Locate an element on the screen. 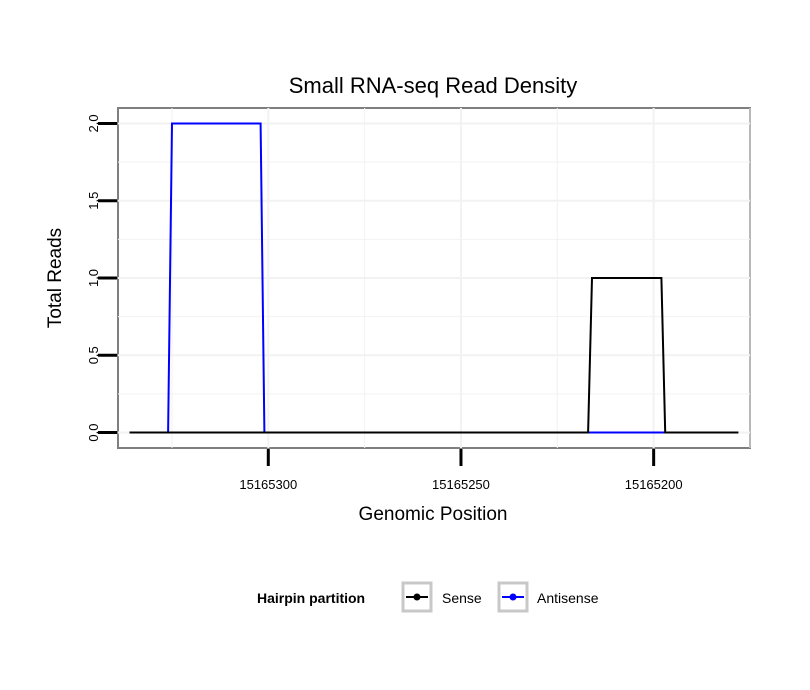 Image resolution: width=810 pixels, height=690 pixels. y-tick-label: 0.0 is located at coordinates (93, 433).